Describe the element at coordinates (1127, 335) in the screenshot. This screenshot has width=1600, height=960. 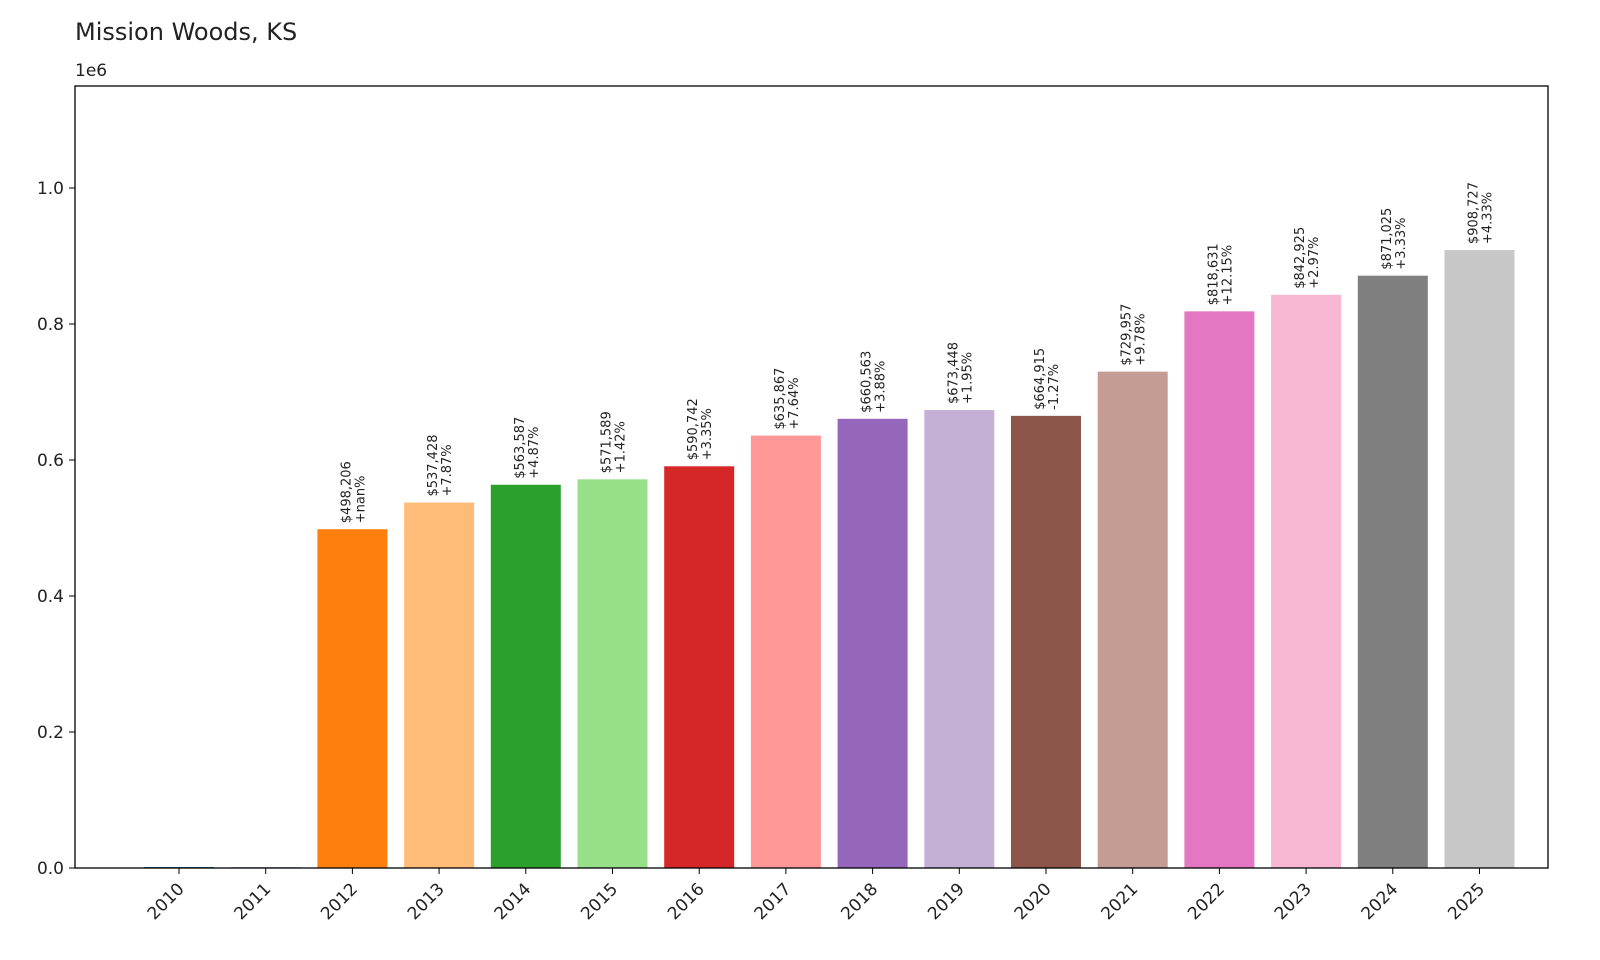
I see `value-label-2021: $729,957` at that location.